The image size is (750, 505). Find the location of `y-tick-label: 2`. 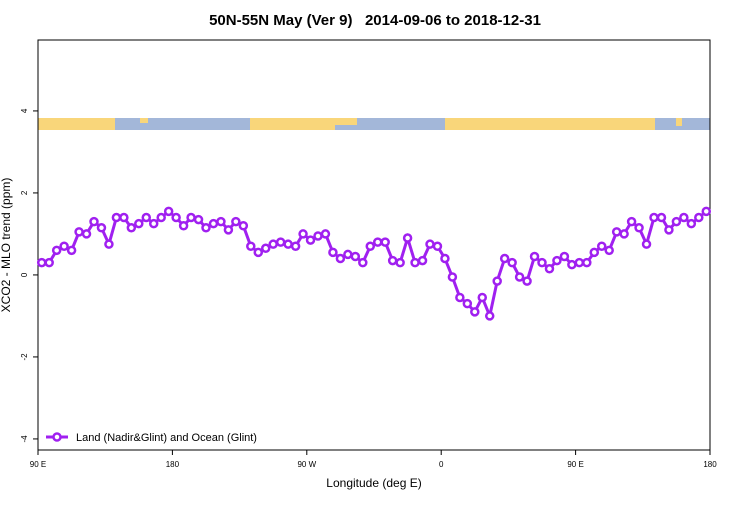

y-tick-label: 2 is located at coordinates (24, 192).